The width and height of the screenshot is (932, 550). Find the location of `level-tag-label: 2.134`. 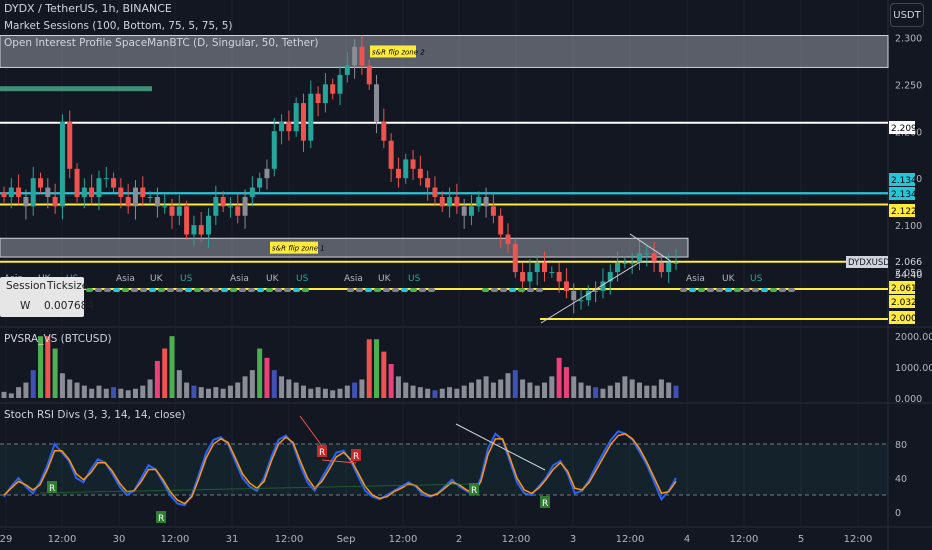

level-tag-label: 2.134 is located at coordinates (904, 195).